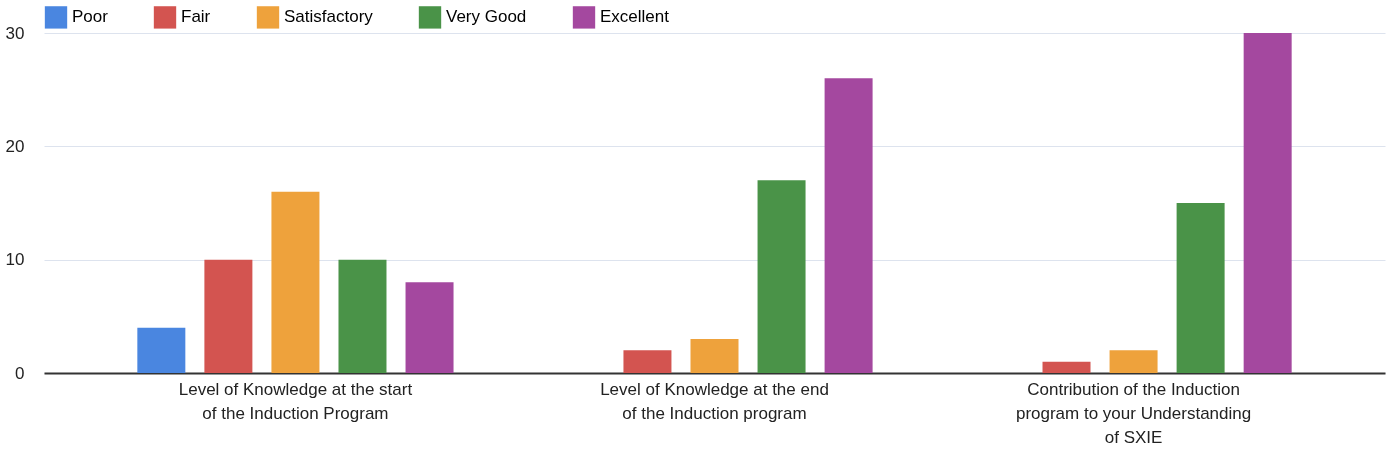 This screenshot has height=453, width=1394. Describe the element at coordinates (714, 401) in the screenshot. I see `x-tick-label: Level of Knowledge at the end of the Induction program` at that location.